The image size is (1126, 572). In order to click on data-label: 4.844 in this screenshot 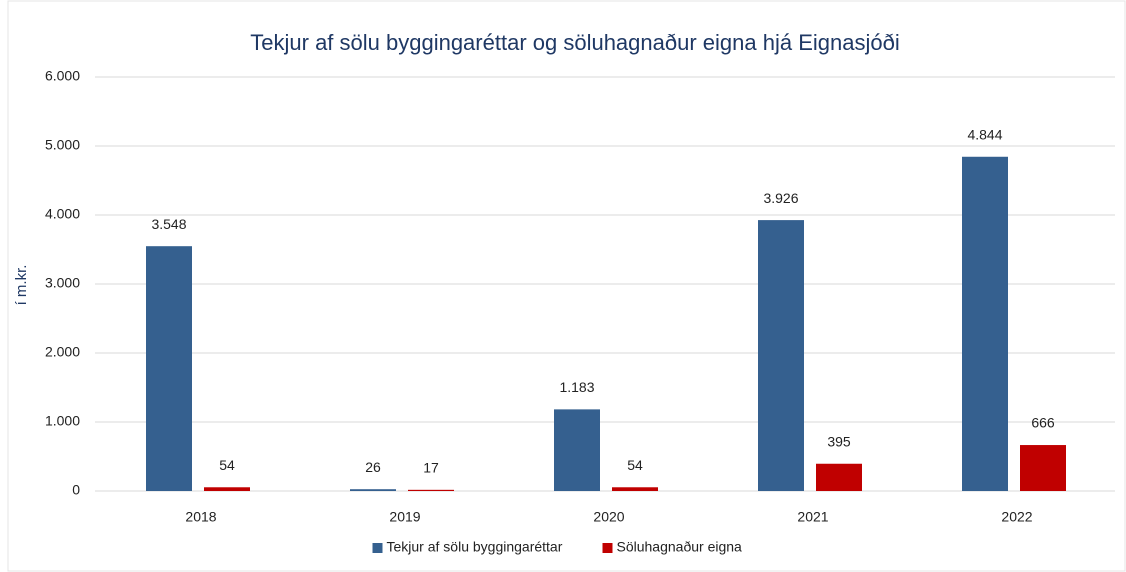, I will do `click(984, 134)`.